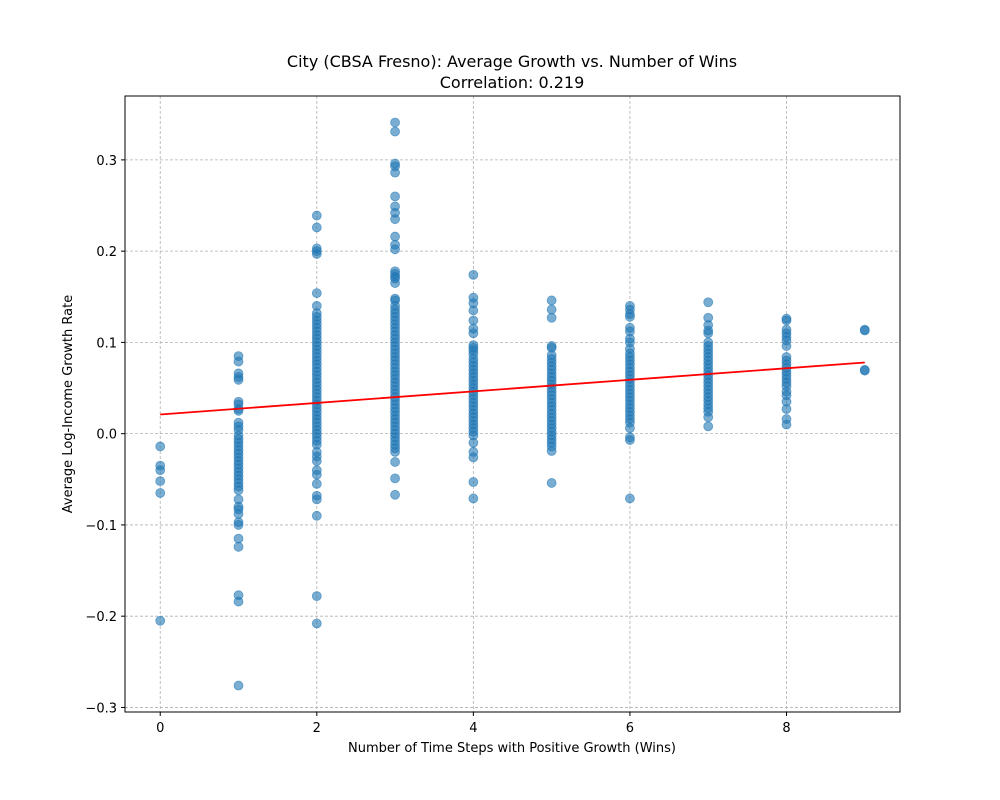  I want to click on x-tick-label: 4, so click(473, 728).